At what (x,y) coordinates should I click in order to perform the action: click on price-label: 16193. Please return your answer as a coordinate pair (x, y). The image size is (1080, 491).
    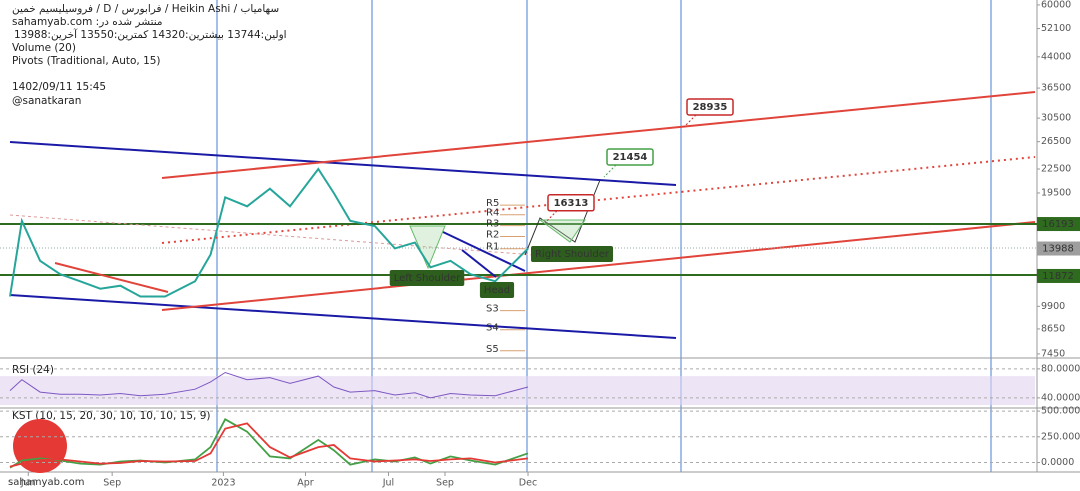
    Looking at the image, I should click on (1058, 224).